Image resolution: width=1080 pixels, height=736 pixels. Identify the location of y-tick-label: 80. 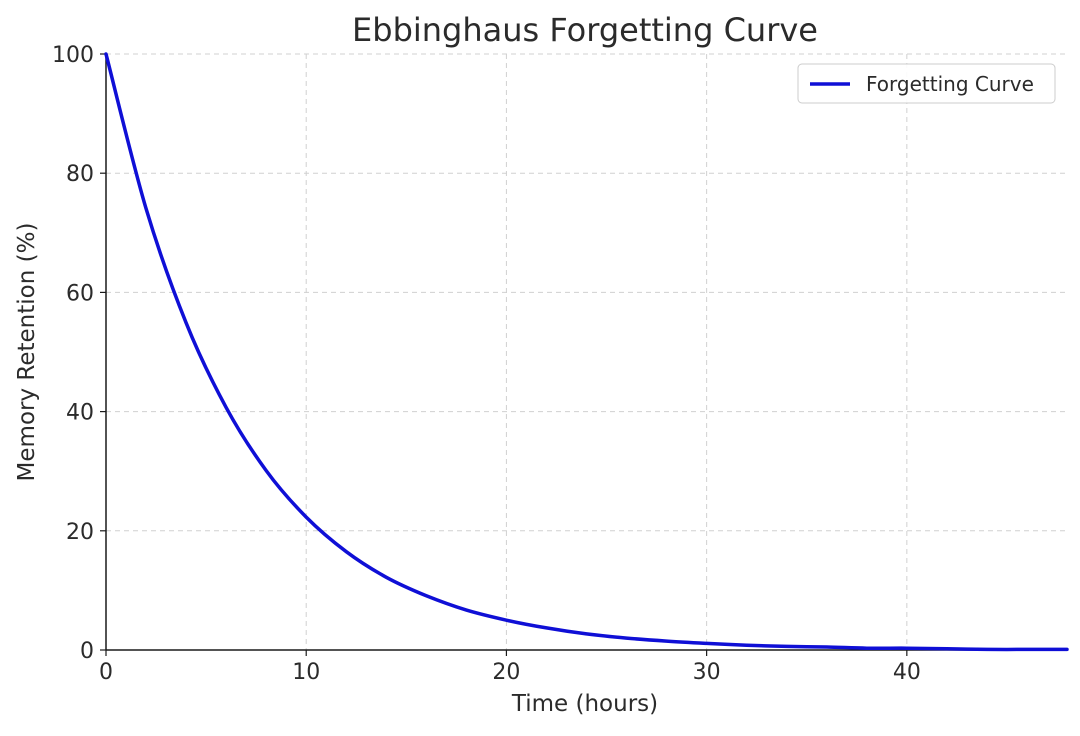
(80, 174).